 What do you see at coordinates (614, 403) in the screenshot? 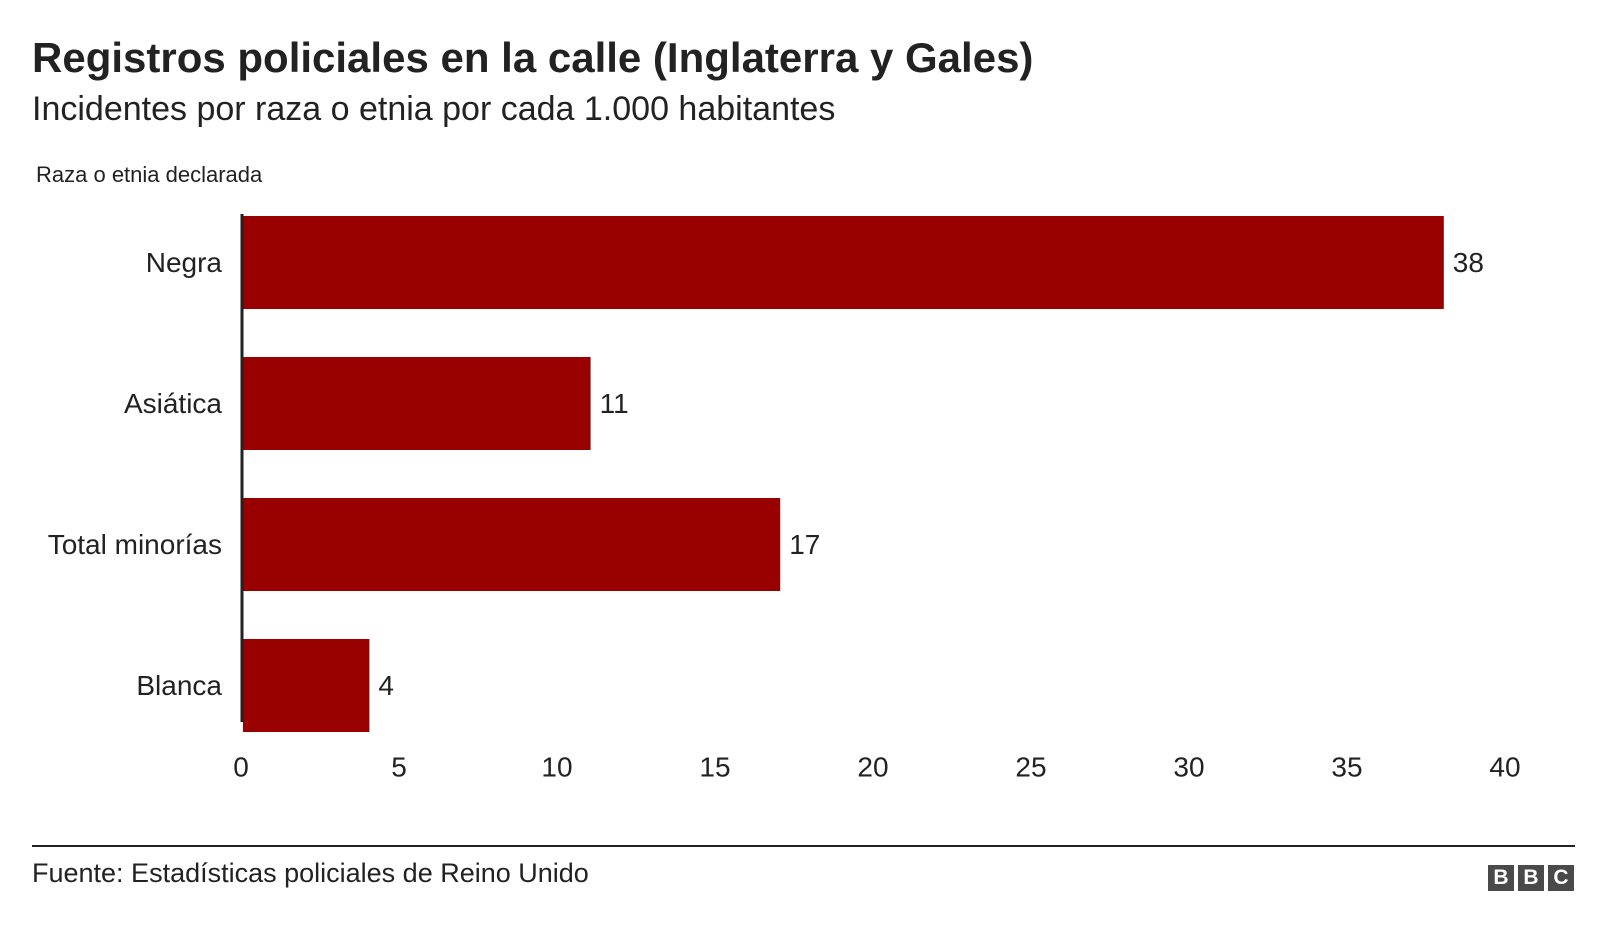
I see `data-label: 11` at bounding box center [614, 403].